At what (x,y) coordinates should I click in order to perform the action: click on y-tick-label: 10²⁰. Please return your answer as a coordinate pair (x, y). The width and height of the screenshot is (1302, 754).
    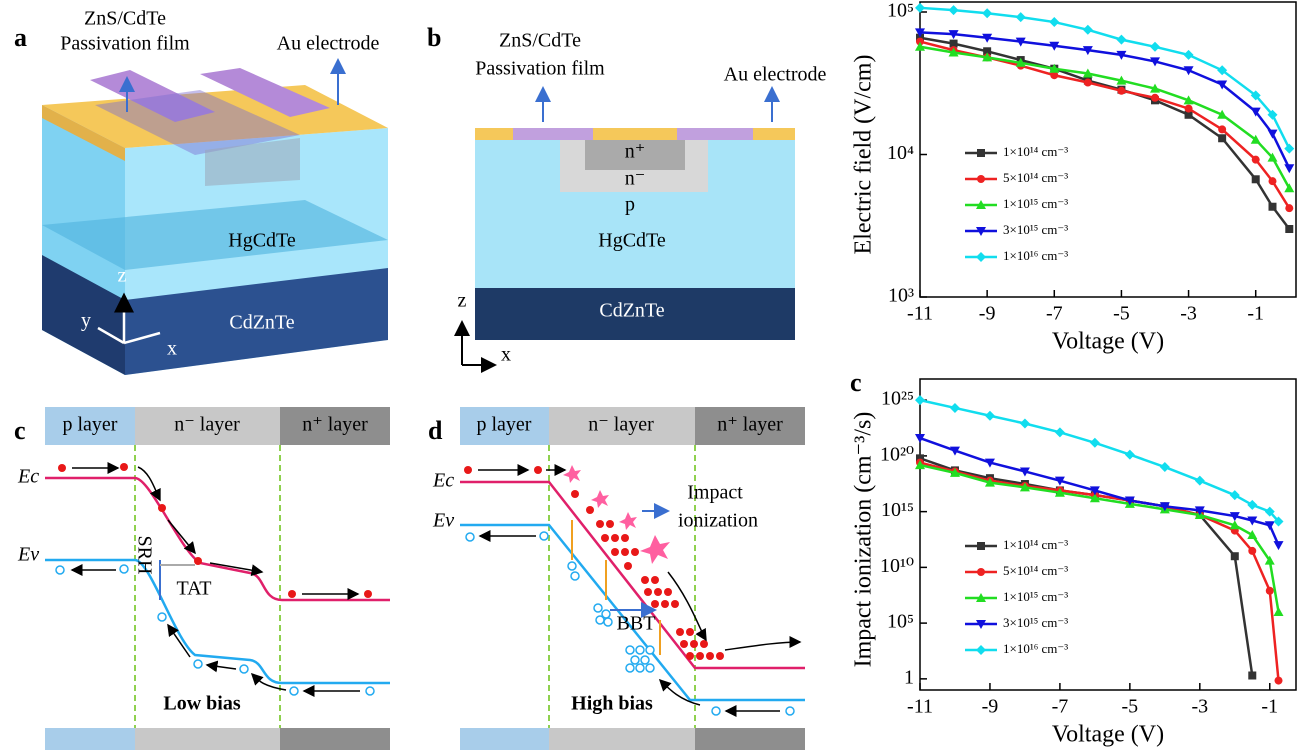
    Looking at the image, I should click on (897, 454).